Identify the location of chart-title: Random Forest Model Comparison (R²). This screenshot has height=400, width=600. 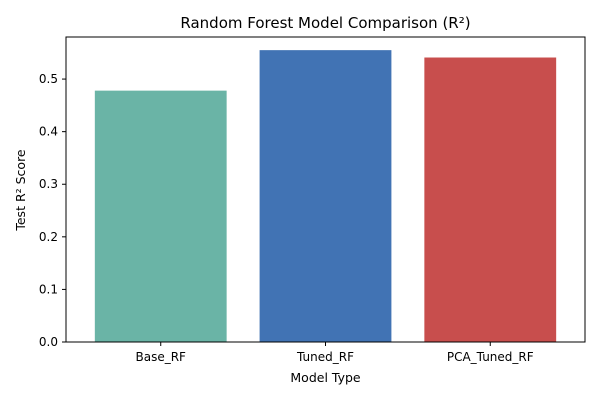
(325, 23).